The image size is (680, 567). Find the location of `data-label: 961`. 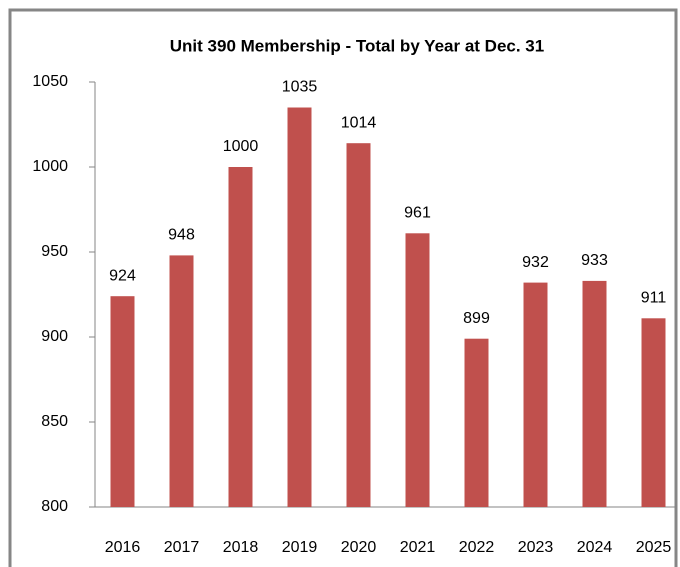

data-label: 961 is located at coordinates (417, 213).